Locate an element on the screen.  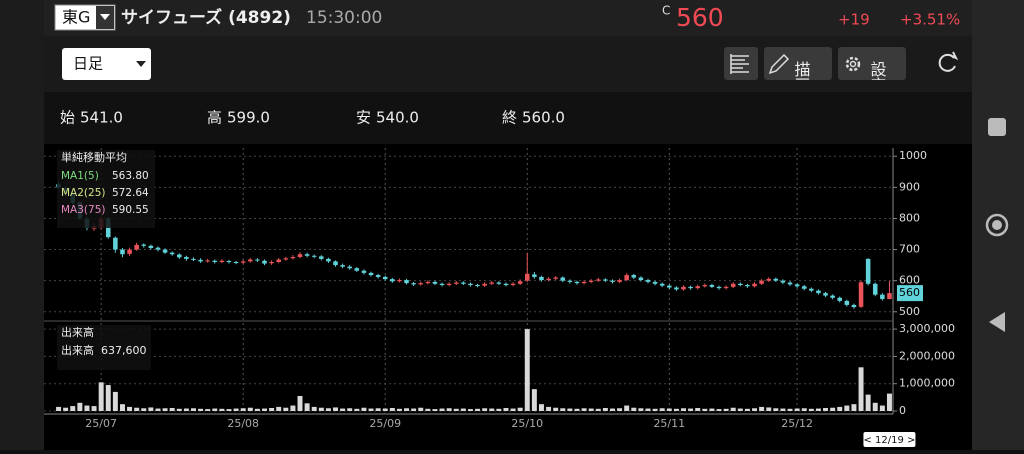
cursor-label: < 12/19 > is located at coordinates (889, 440).